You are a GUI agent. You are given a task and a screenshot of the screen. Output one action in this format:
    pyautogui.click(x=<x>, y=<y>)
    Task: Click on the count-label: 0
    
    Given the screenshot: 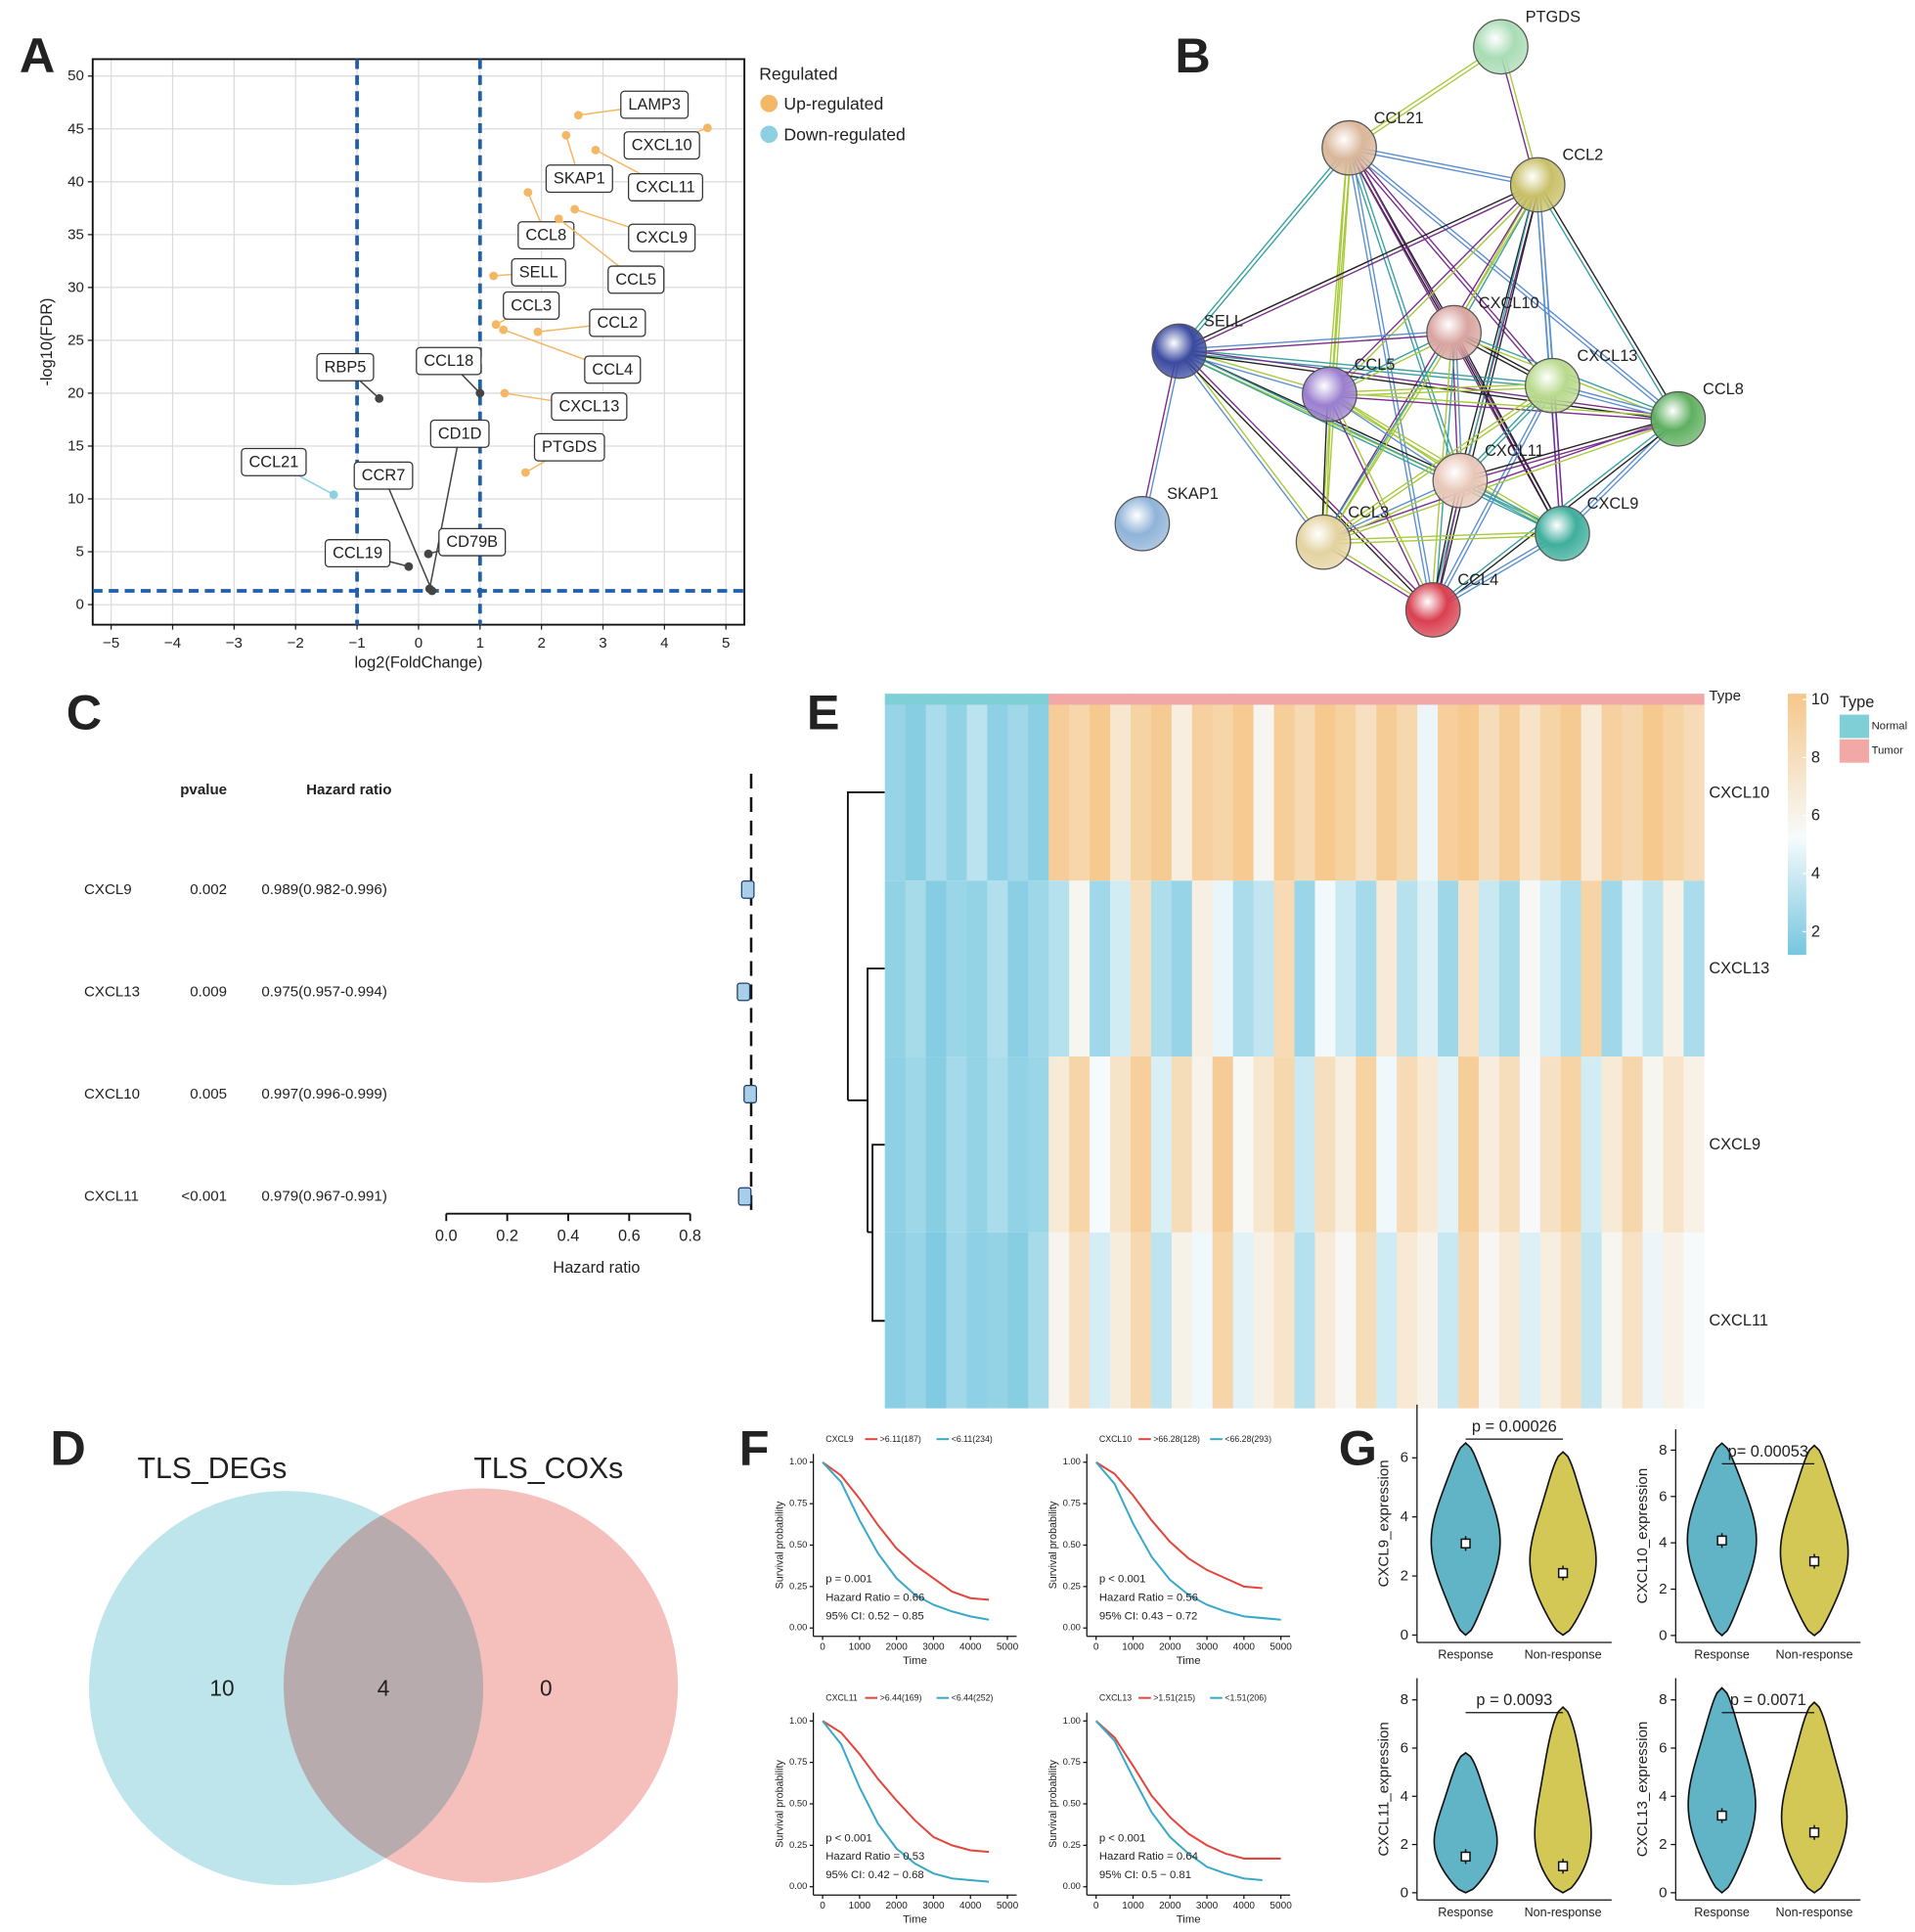 What is the action you would take?
    pyautogui.click(x=546, y=1688)
    